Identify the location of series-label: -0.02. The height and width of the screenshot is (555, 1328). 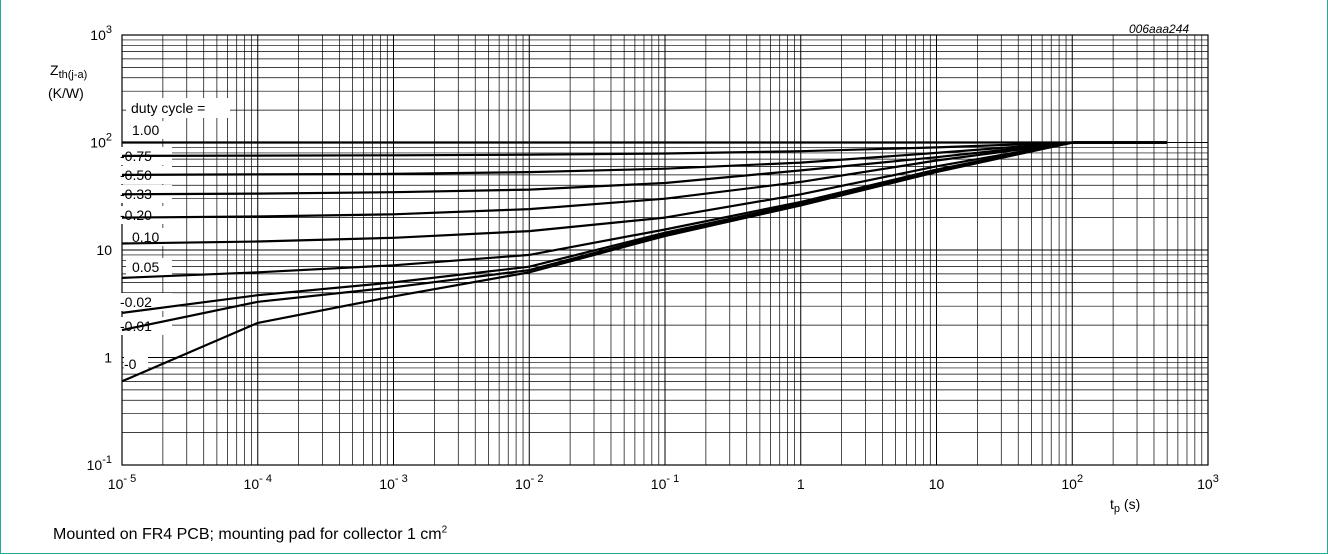
(136, 302).